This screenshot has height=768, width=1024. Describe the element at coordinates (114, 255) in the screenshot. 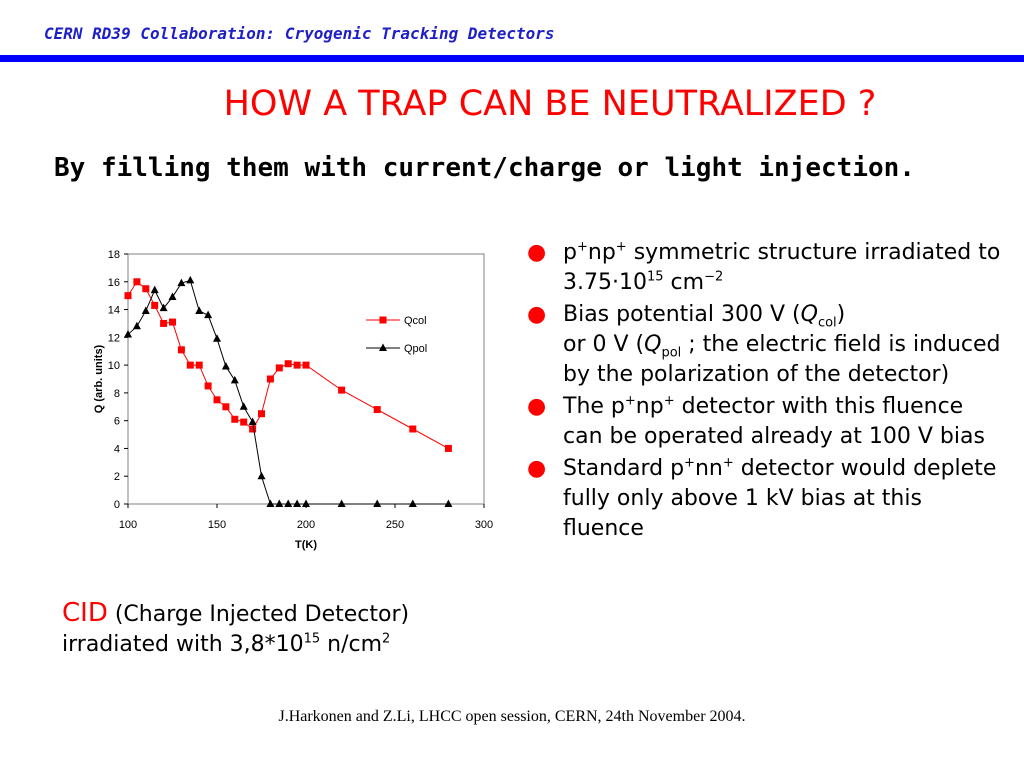

I see `y-tick-label: 18` at that location.